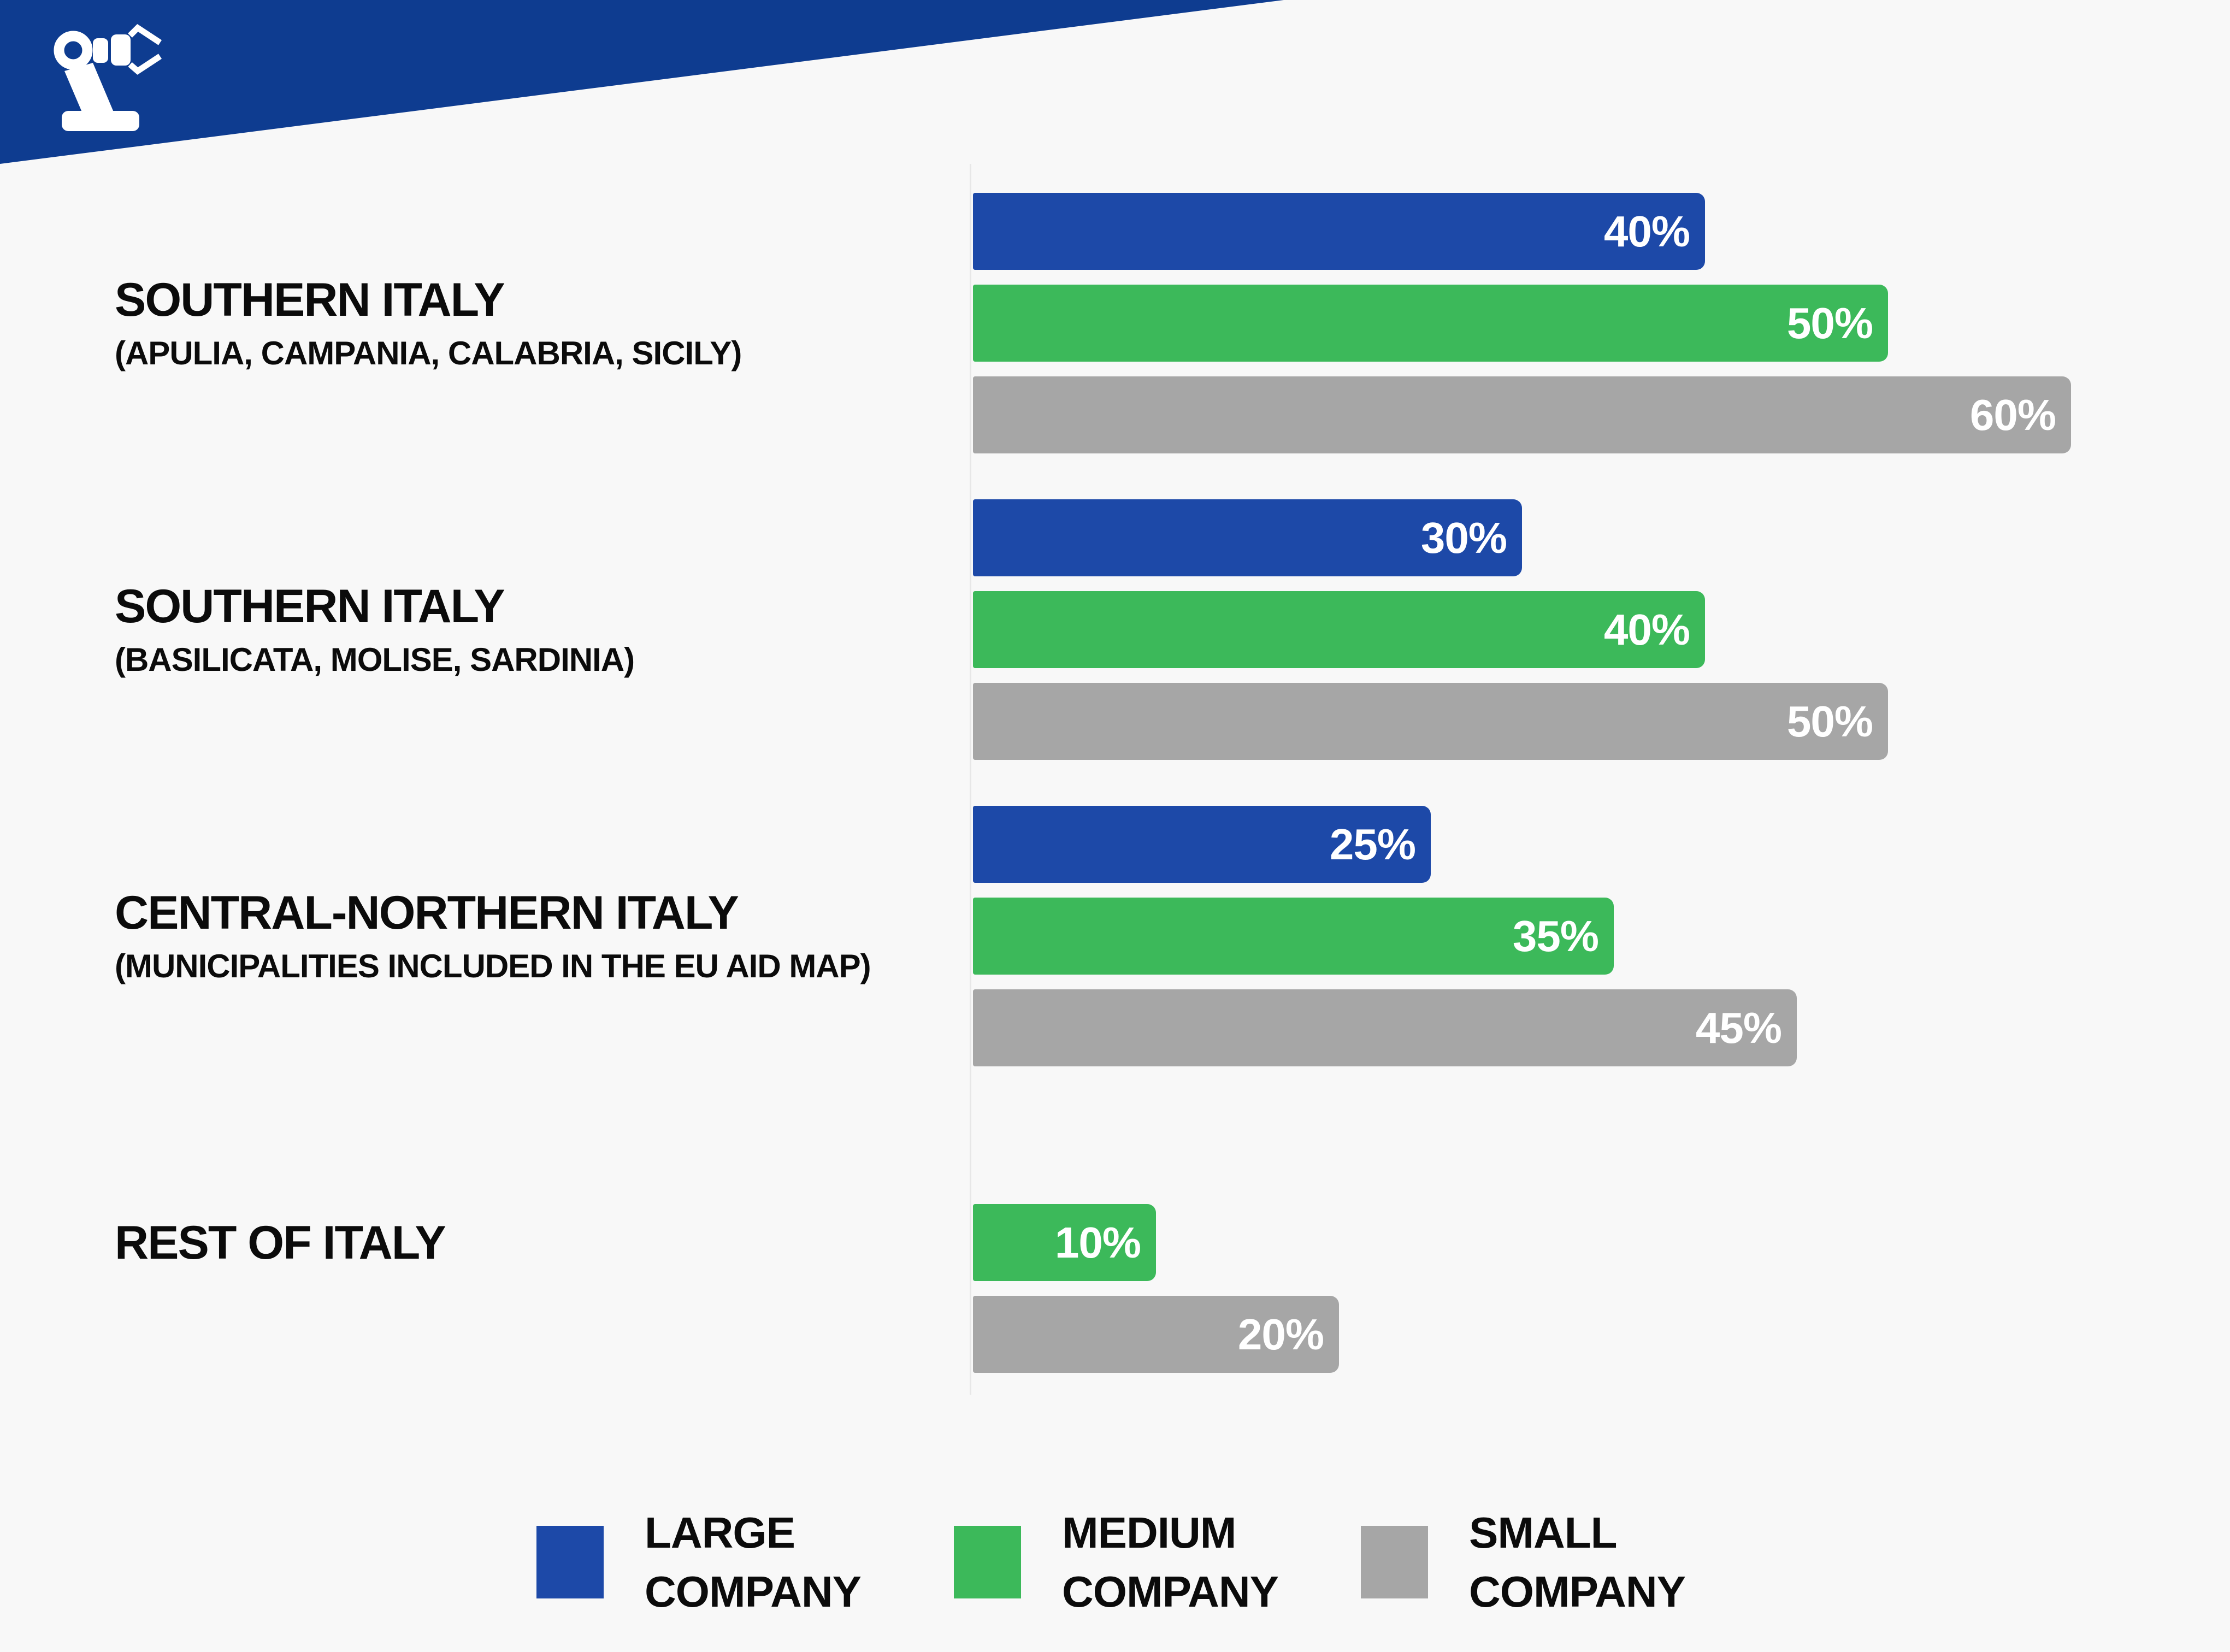 The width and height of the screenshot is (2230, 1652). I want to click on bar-medium-company: 40%, so click(1339, 629).